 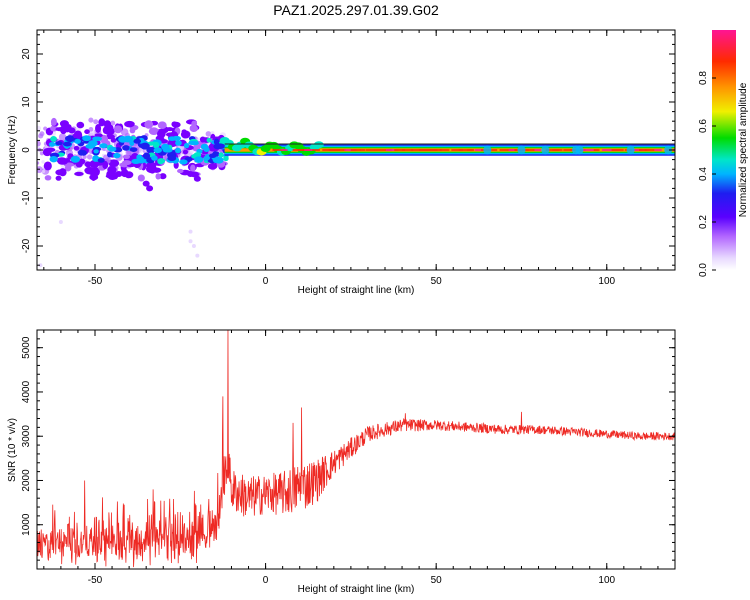 I want to click on spectrogram-xtick-label: 50, so click(x=437, y=281).